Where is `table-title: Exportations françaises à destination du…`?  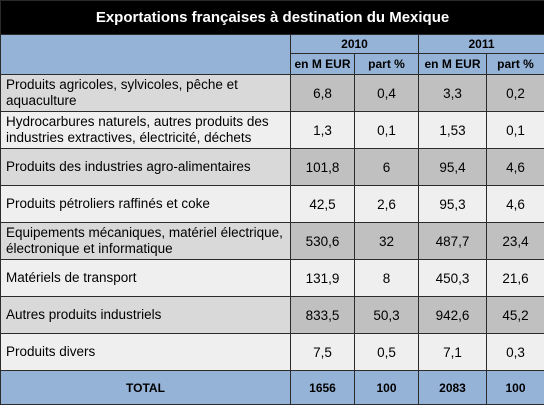 table-title: Exportations françaises à destination du… is located at coordinates (272, 18).